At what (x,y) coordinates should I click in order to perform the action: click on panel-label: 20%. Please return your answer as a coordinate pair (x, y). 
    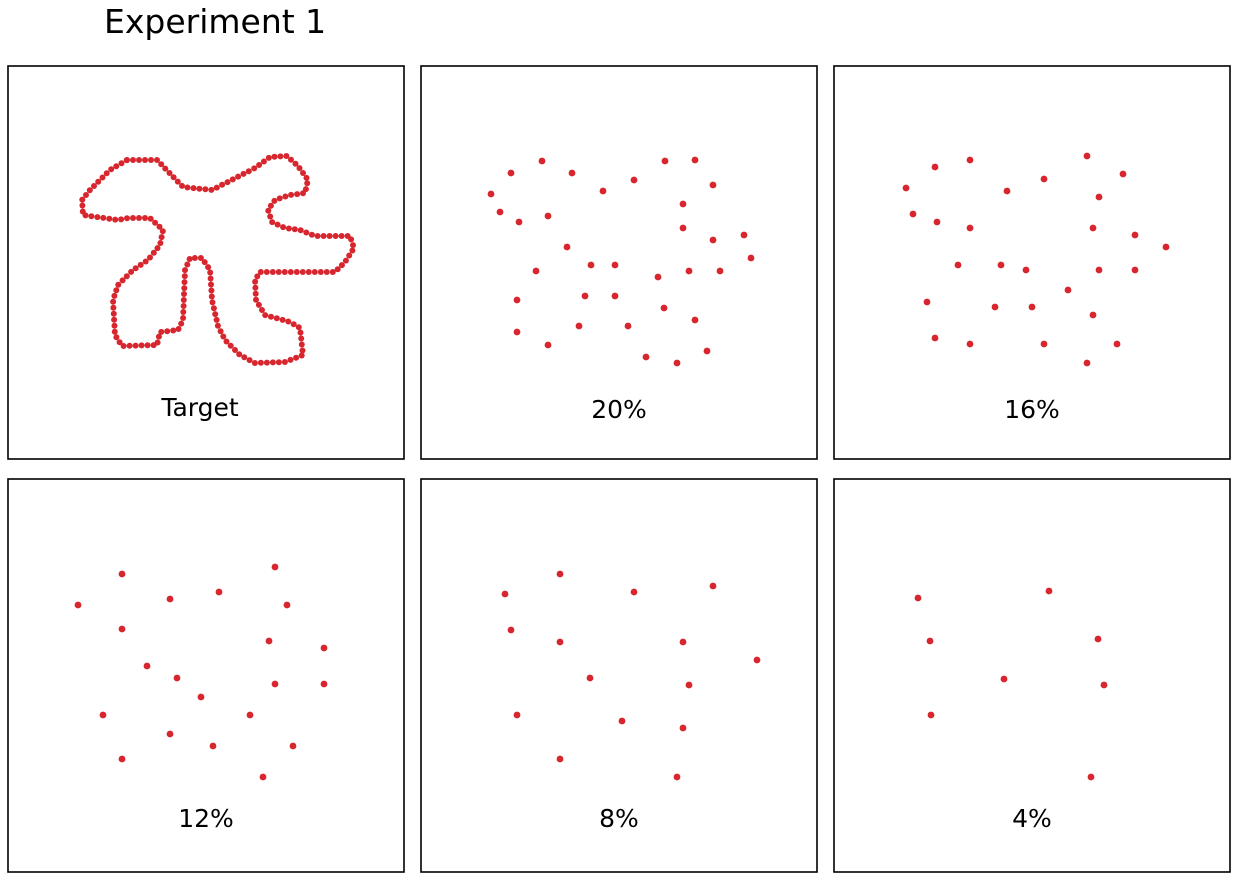
    Looking at the image, I should click on (619, 409).